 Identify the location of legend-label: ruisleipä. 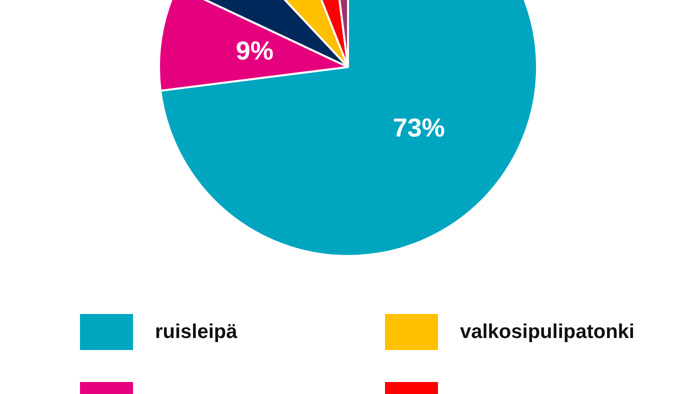
(196, 332).